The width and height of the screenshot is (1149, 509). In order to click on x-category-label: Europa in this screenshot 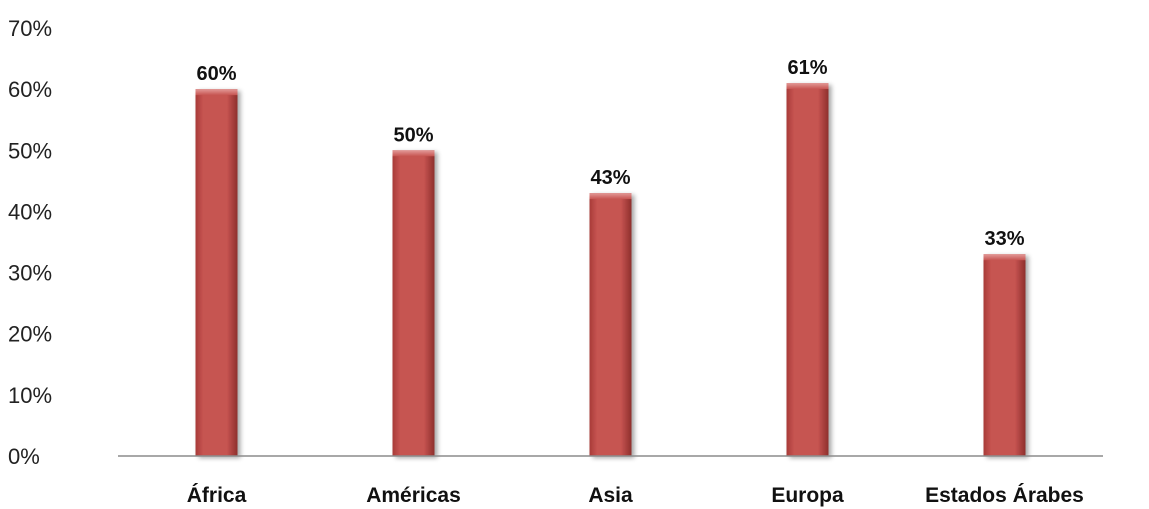, I will do `click(807, 495)`.